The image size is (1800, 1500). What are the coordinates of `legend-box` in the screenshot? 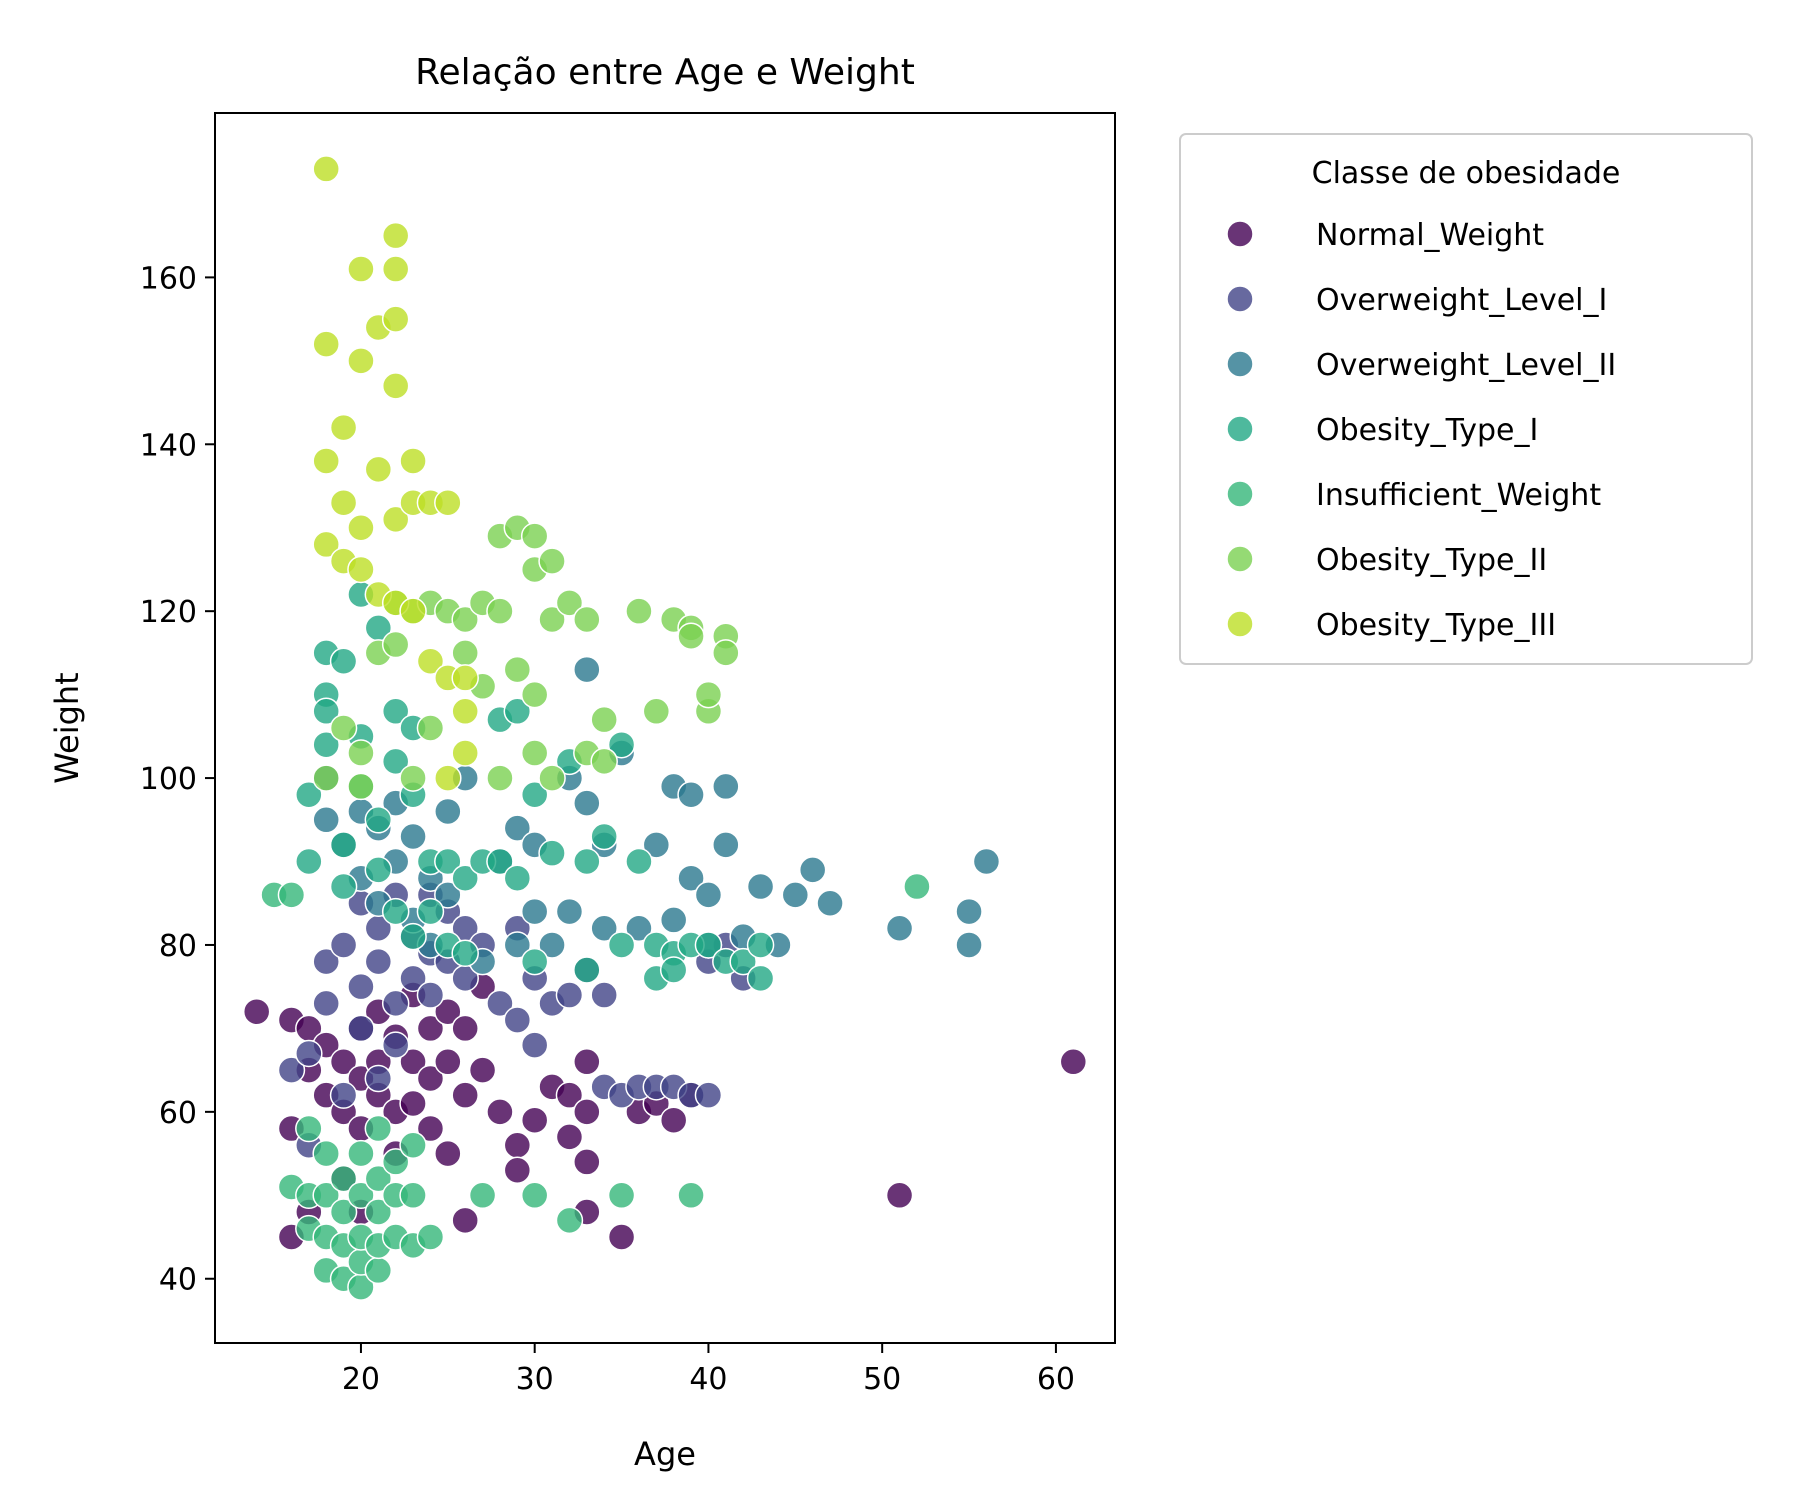 It's located at (1466, 399).